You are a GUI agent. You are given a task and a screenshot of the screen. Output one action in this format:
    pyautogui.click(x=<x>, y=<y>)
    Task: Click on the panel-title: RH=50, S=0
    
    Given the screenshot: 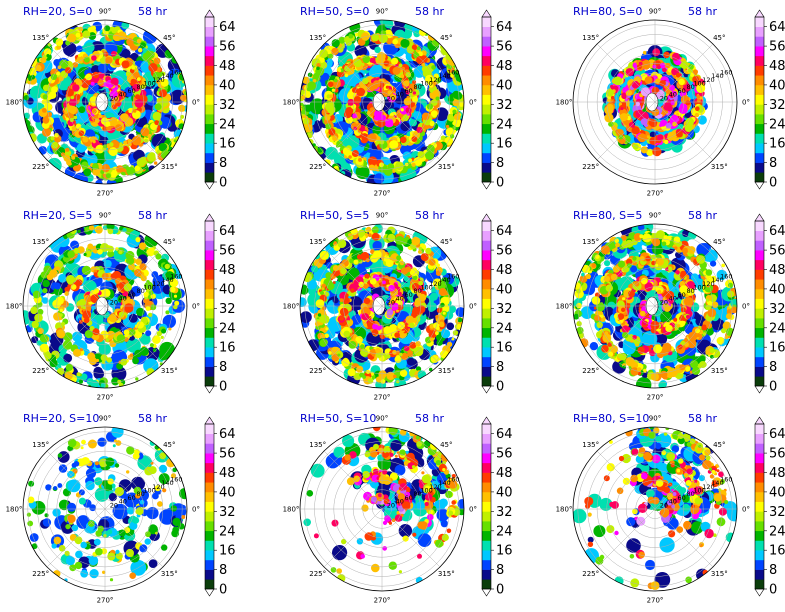 What is the action you would take?
    pyautogui.click(x=334, y=11)
    